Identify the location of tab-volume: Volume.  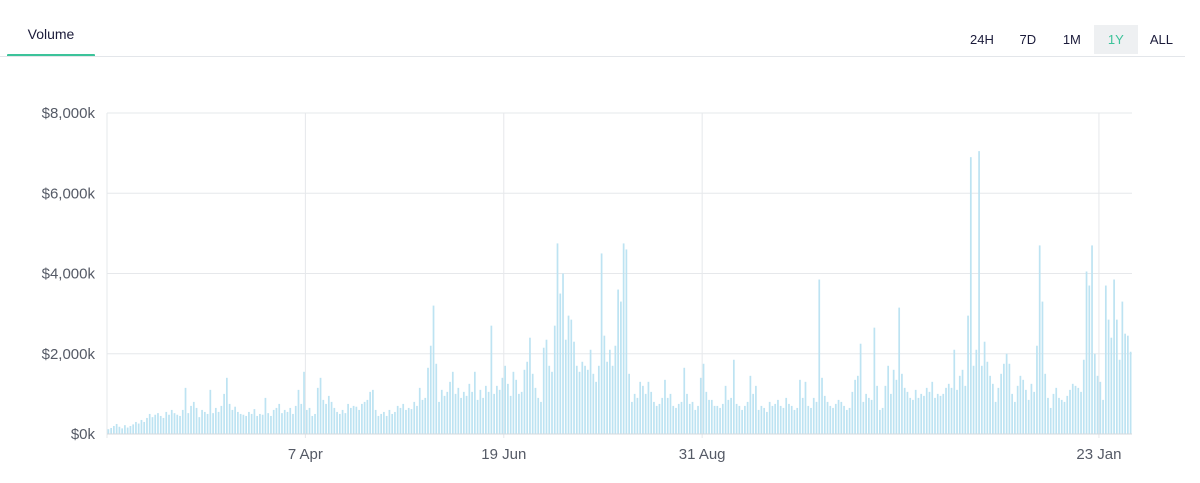
(51, 34).